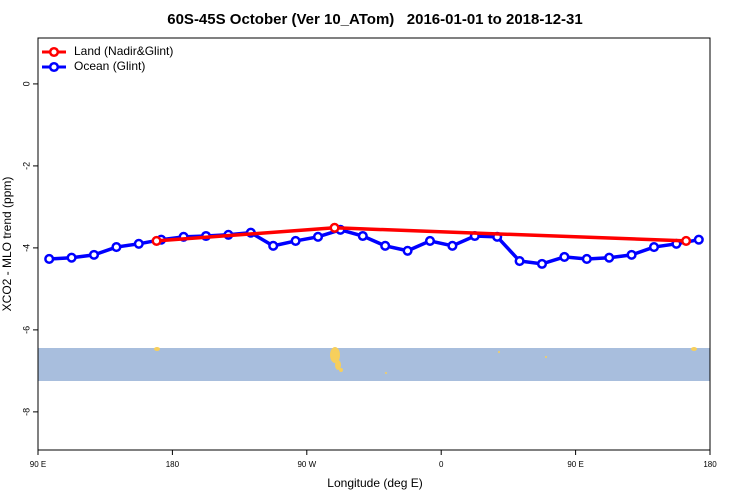 The image size is (750, 500). What do you see at coordinates (123, 51) in the screenshot?
I see `legend-label: Land (Nadir&Glint)` at bounding box center [123, 51].